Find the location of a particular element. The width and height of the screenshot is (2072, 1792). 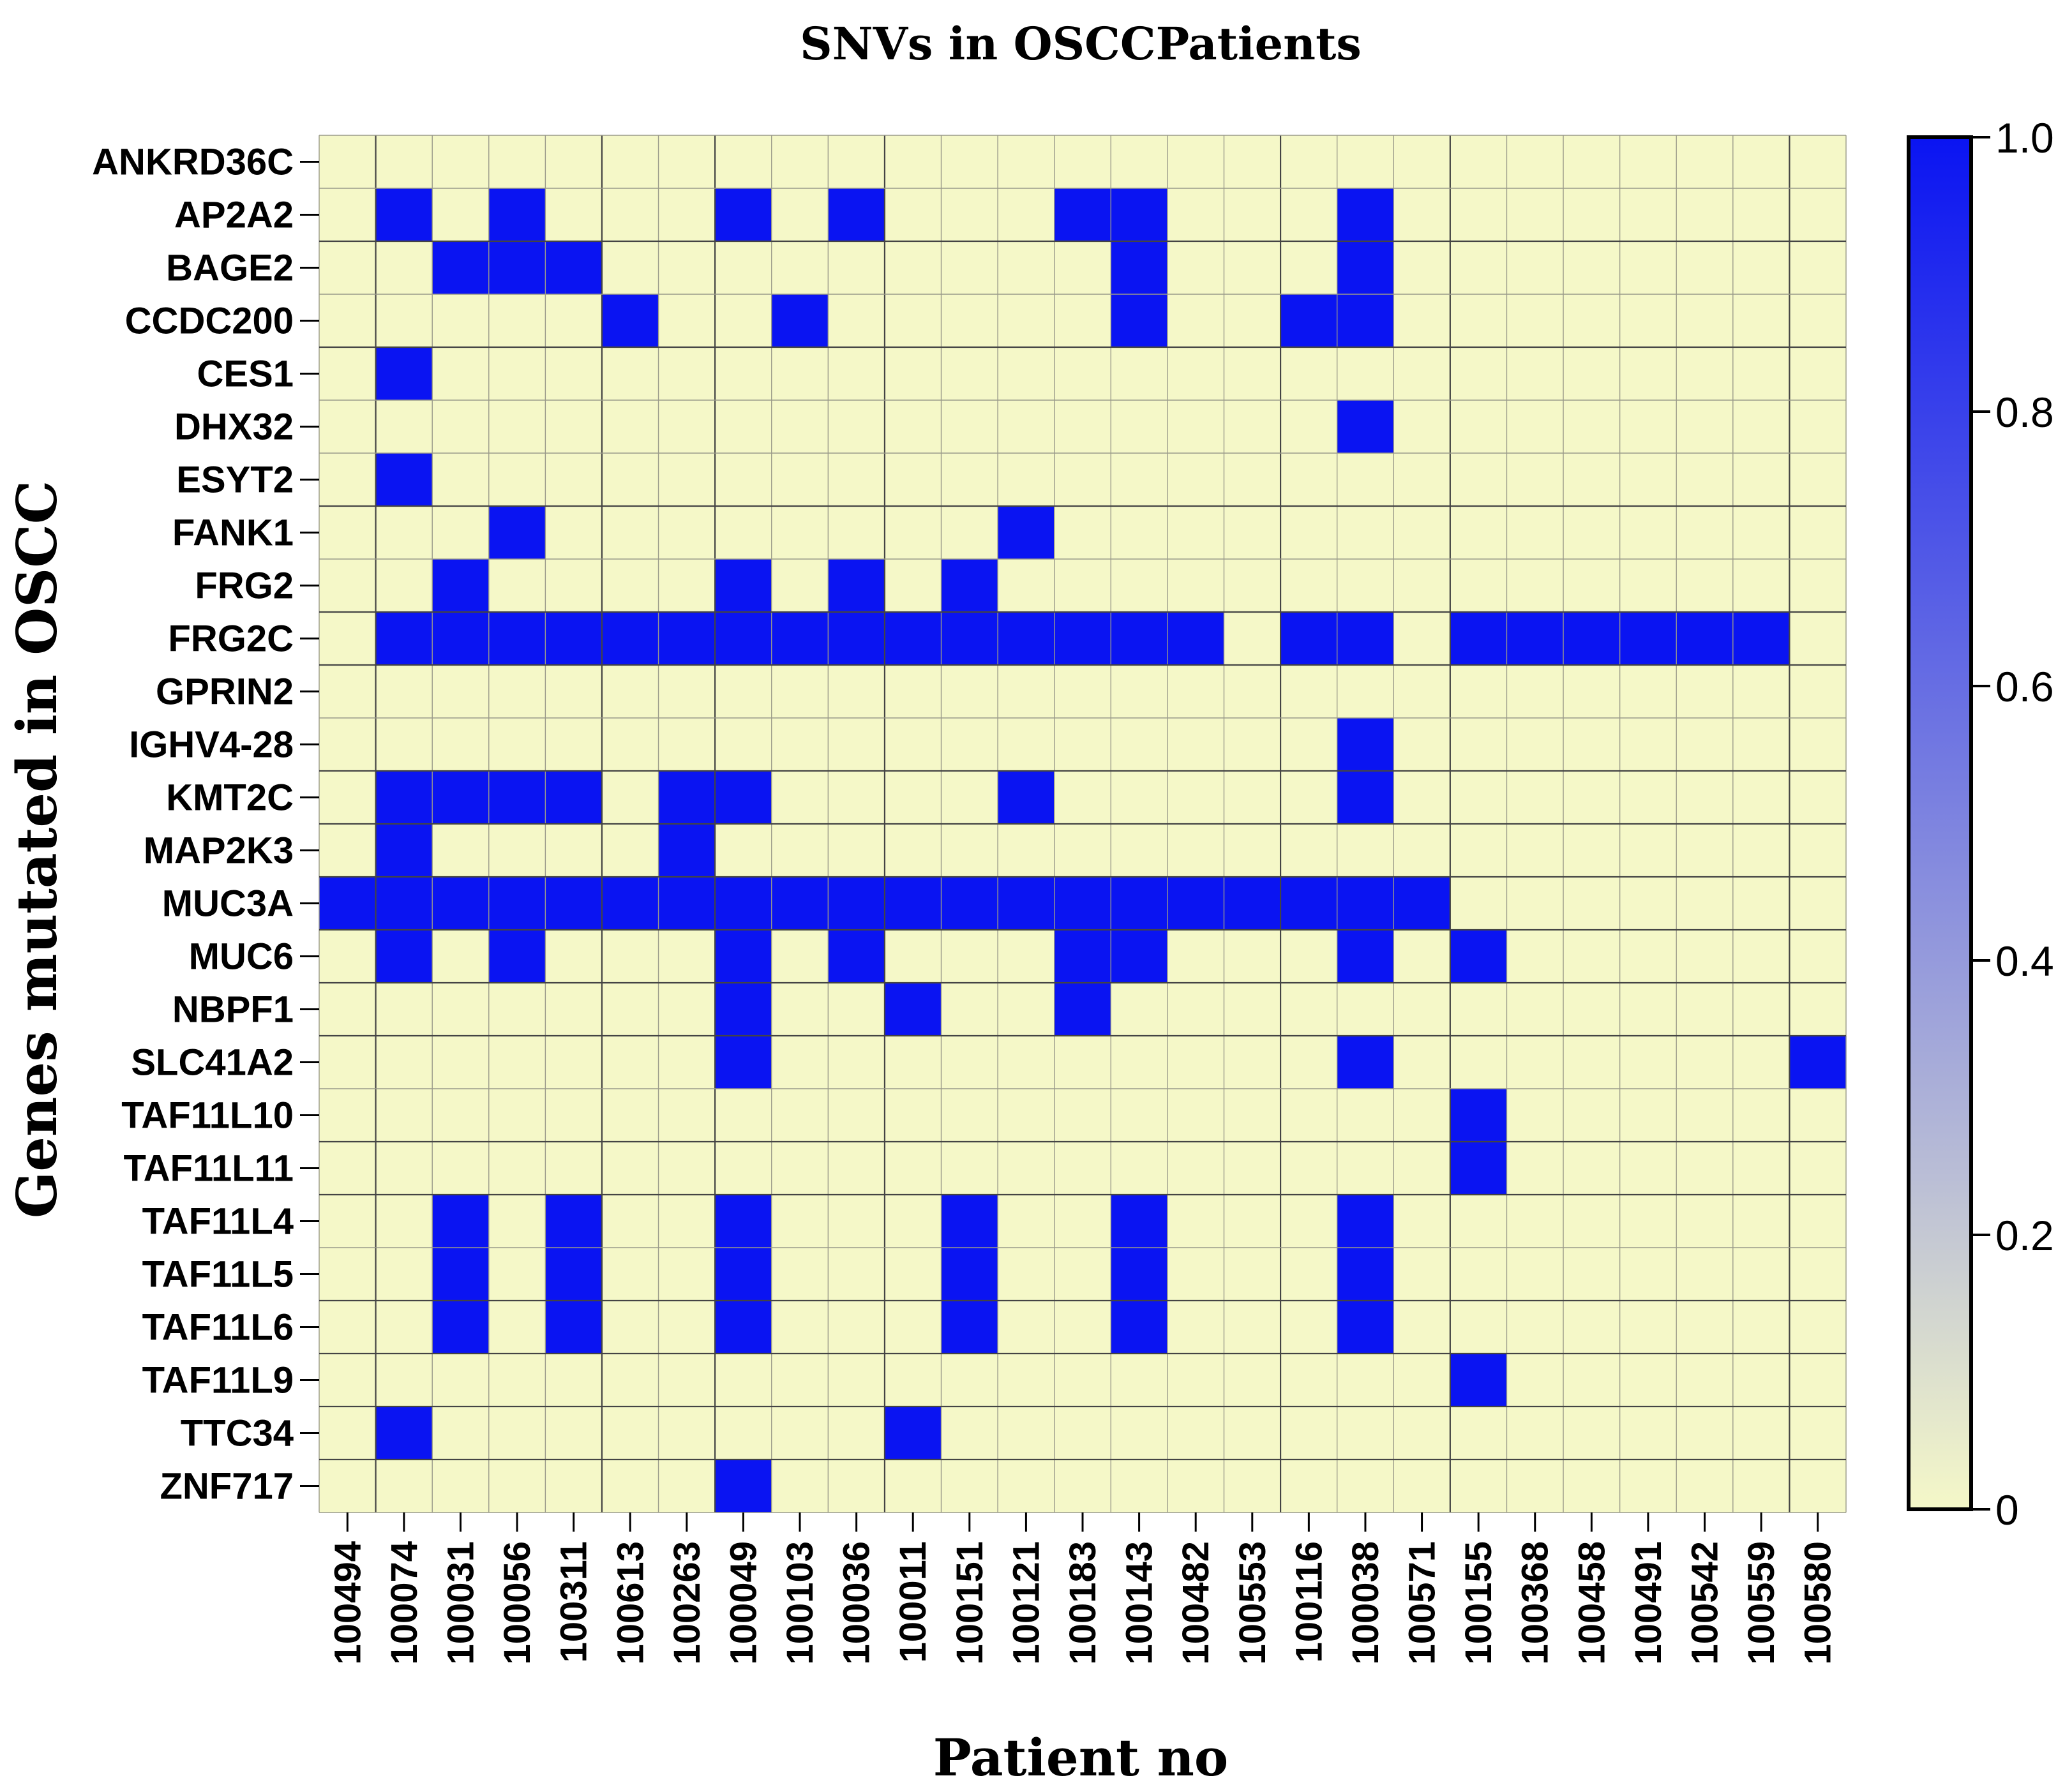

y-axis-title: Genes mutated in OSCC is located at coordinates (37, 849).